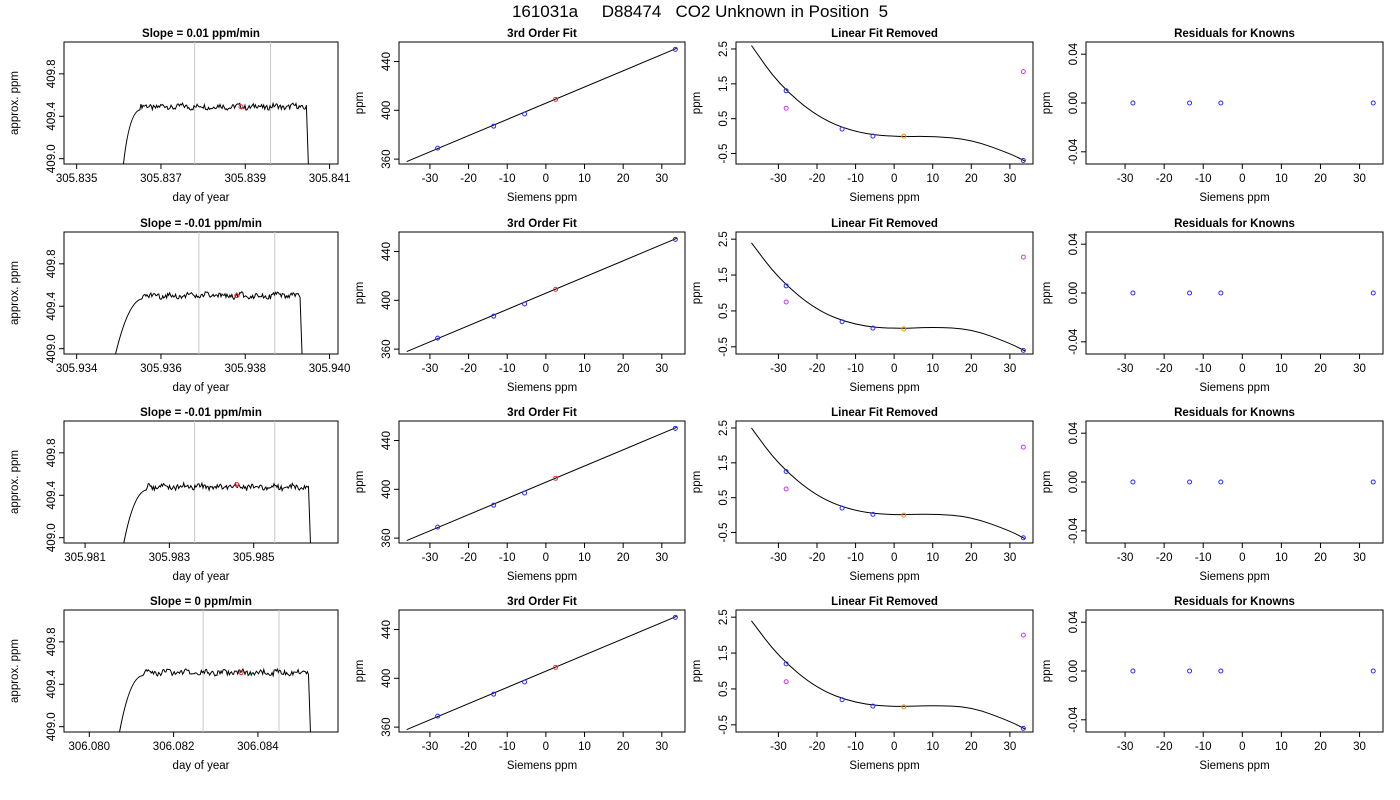  Describe the element at coordinates (330, 179) in the screenshot. I see `x-tick-label: 305.841` at that location.